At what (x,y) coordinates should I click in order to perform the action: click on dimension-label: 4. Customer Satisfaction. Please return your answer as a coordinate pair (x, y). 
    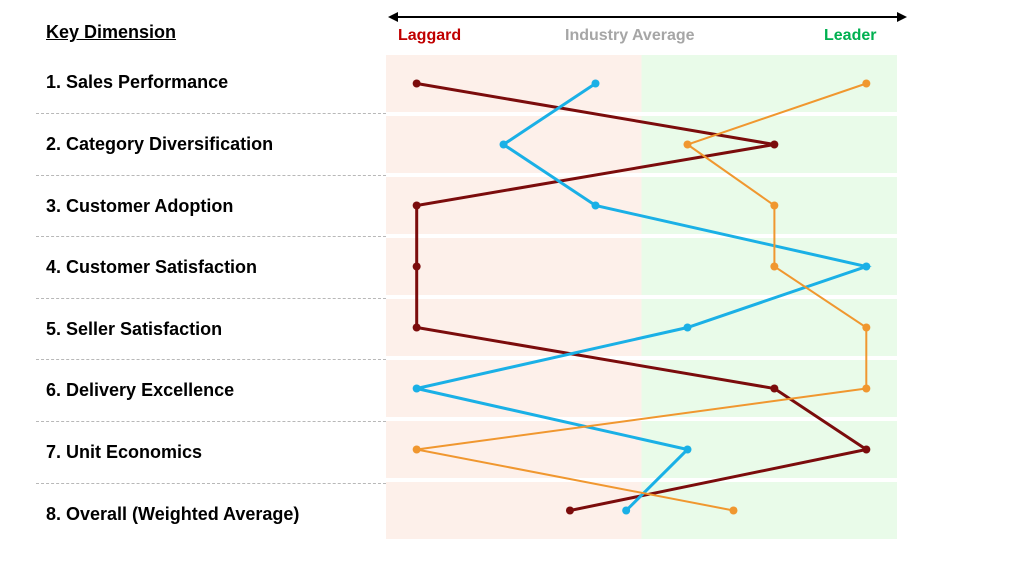
    Looking at the image, I should click on (152, 267).